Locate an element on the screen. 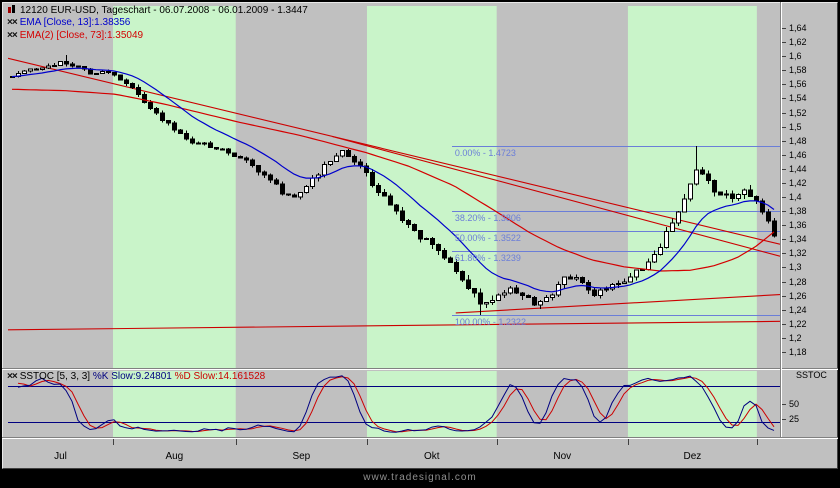 This screenshot has height=488, width=840. stoch-d-label: %D Slow:14.161528 is located at coordinates (220, 376).